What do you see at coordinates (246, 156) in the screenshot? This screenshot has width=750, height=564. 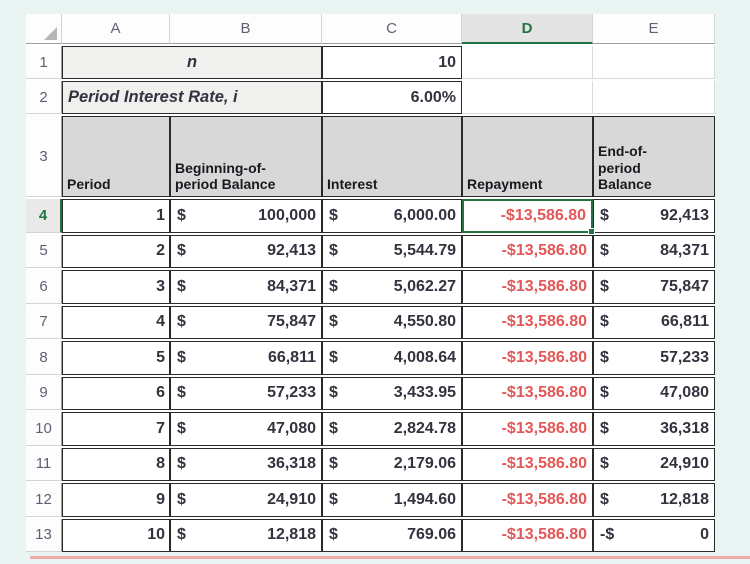 I see `header-beginning-balance: Beginning-of- period Balance` at bounding box center [246, 156].